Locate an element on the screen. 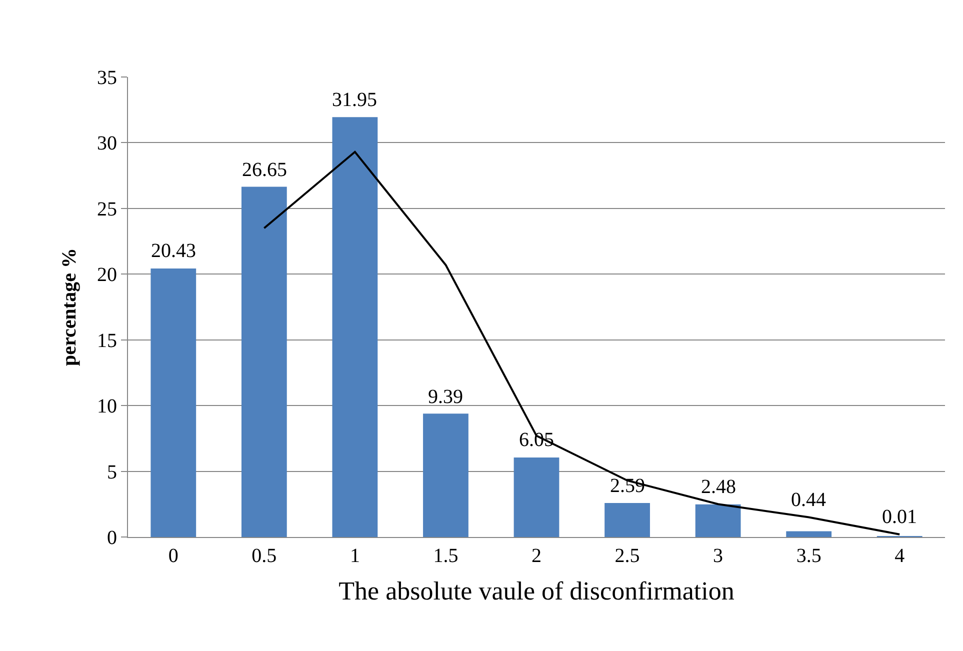  data-label: 0.44 is located at coordinates (808, 500).